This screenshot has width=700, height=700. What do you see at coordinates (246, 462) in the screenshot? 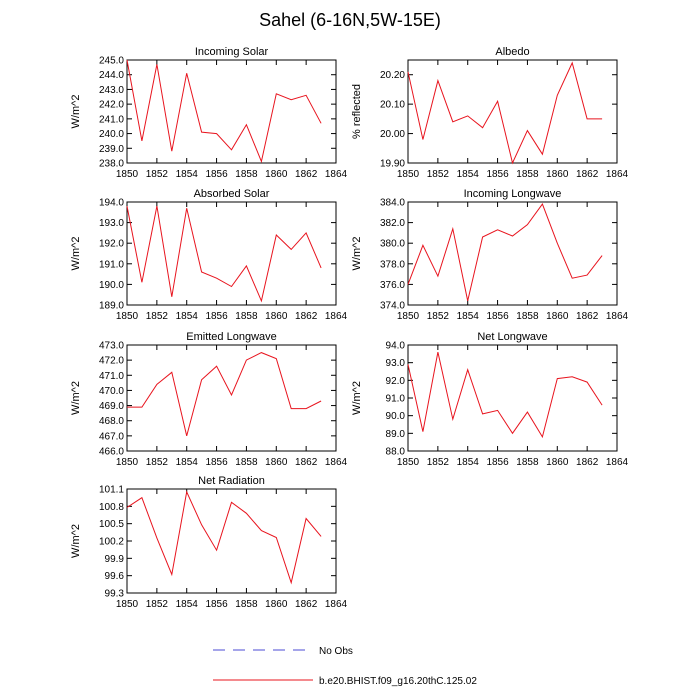
I see `panel-5-xtick-label: 1858` at bounding box center [246, 462].